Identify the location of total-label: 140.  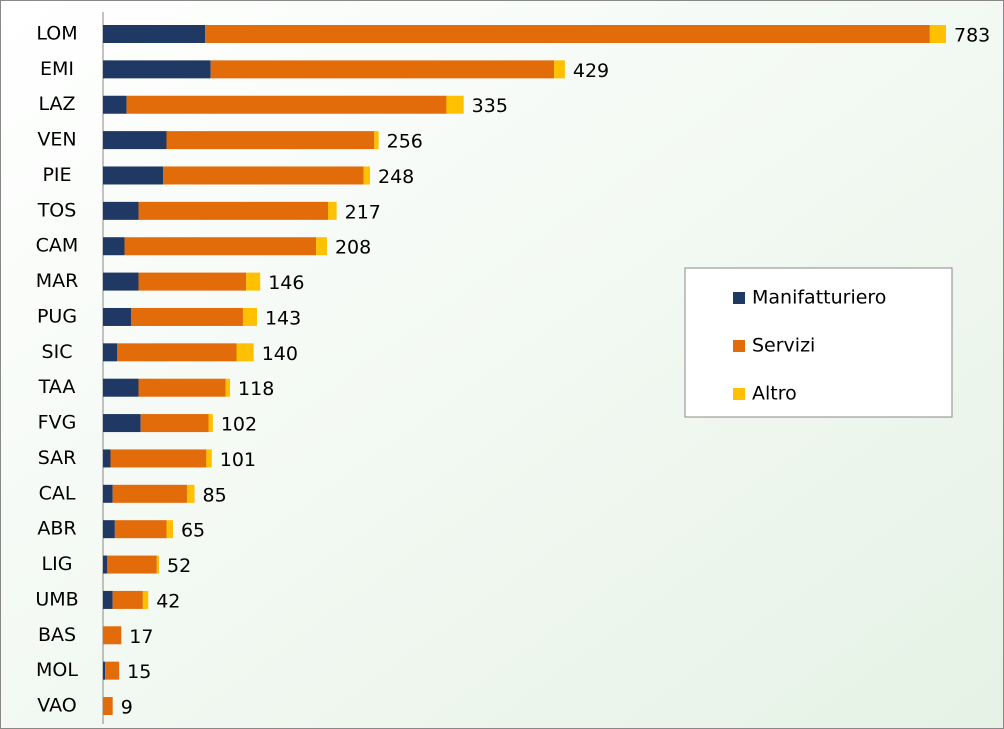
(280, 354).